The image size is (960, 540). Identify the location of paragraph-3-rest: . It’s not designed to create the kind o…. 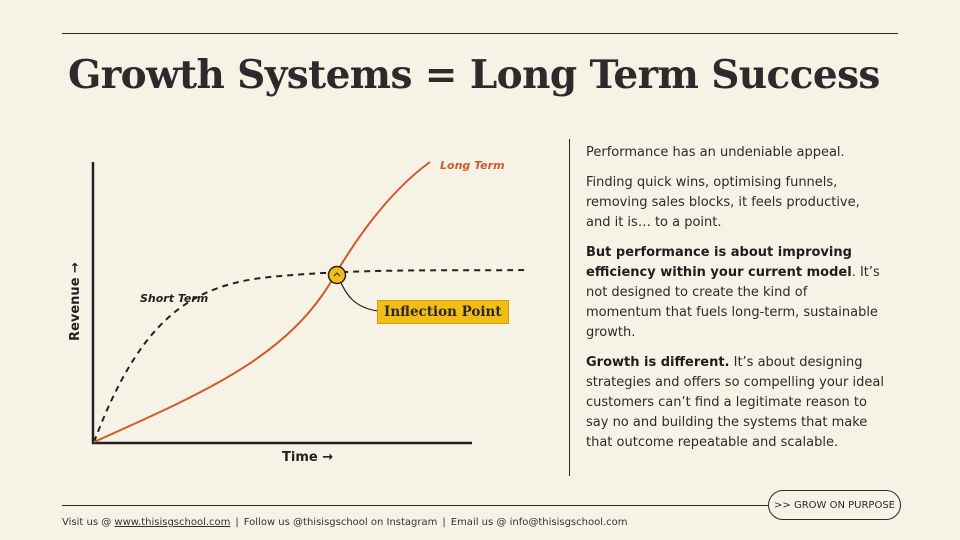
(733, 302).